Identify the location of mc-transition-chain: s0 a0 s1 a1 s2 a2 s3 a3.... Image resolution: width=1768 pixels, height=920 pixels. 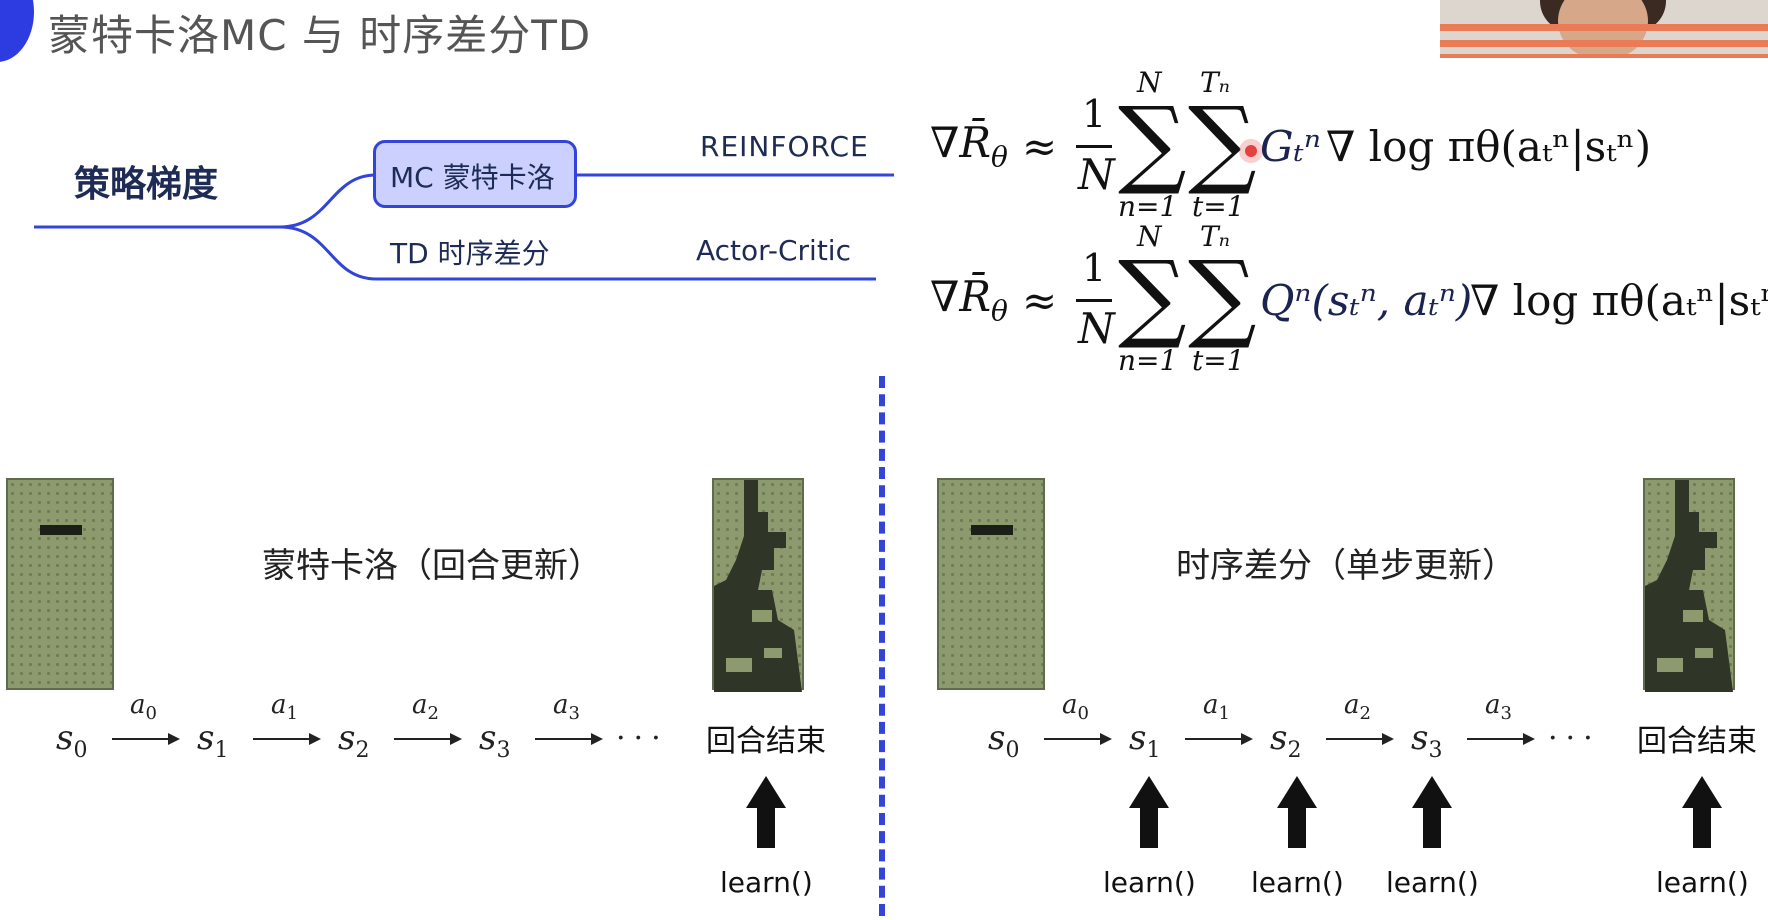
(436, 726).